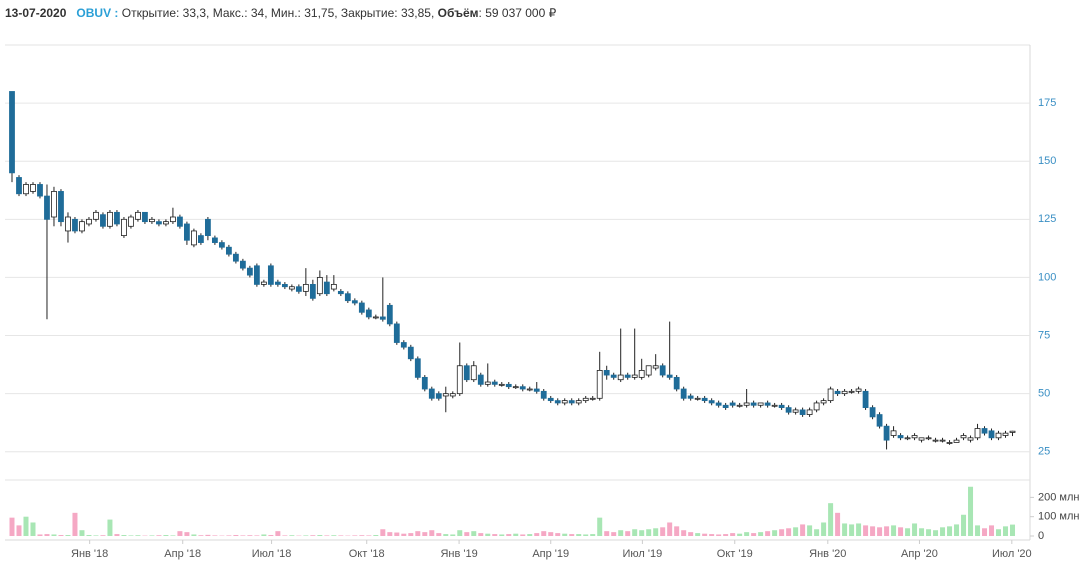 This screenshot has height=563, width=1083. I want to click on x-tick-label: Янв '20, so click(827, 554).